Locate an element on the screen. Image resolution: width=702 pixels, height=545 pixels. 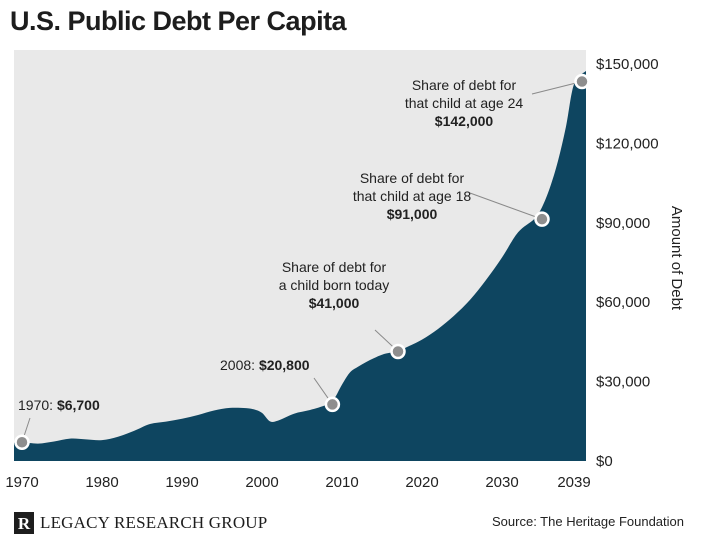
callout-text-line: that child at age 18 is located at coordinates (412, 196).